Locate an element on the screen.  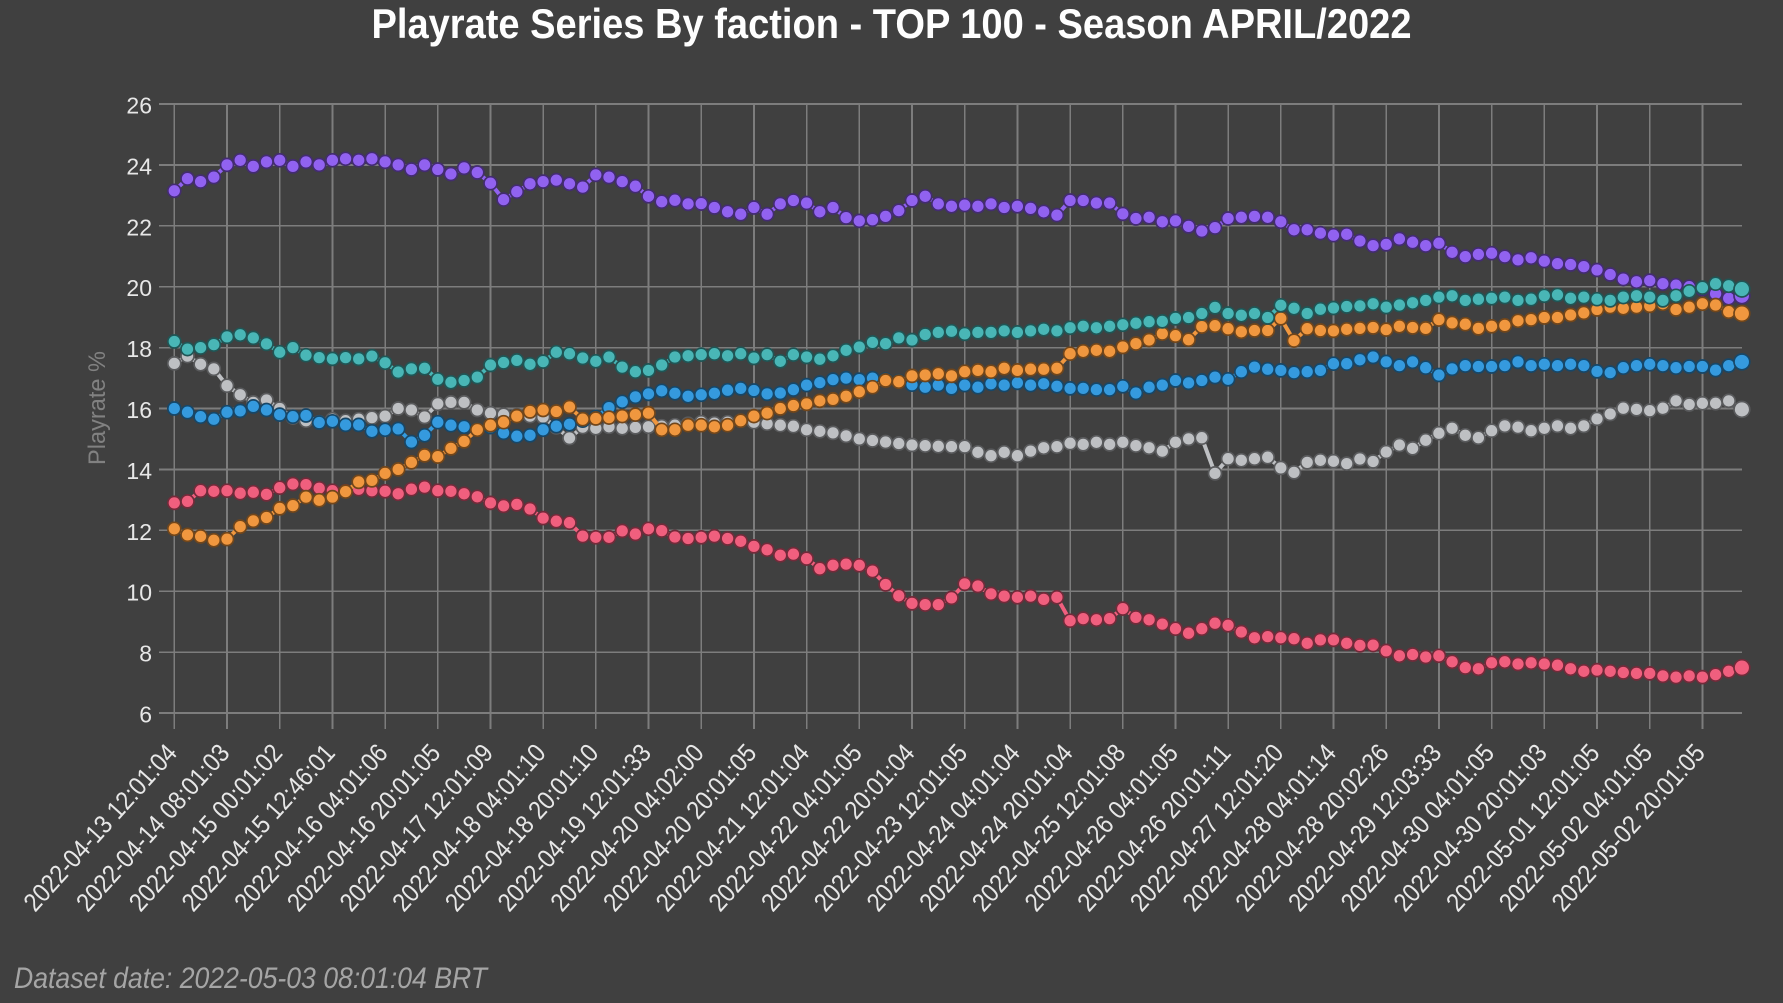
svg-text: 6 is located at coordinates (145, 715).